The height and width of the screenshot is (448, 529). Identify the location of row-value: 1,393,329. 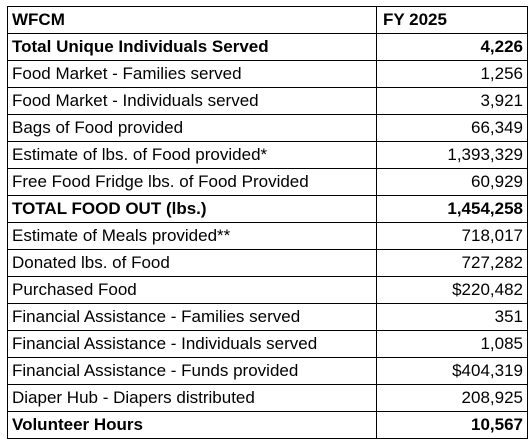
(452, 155).